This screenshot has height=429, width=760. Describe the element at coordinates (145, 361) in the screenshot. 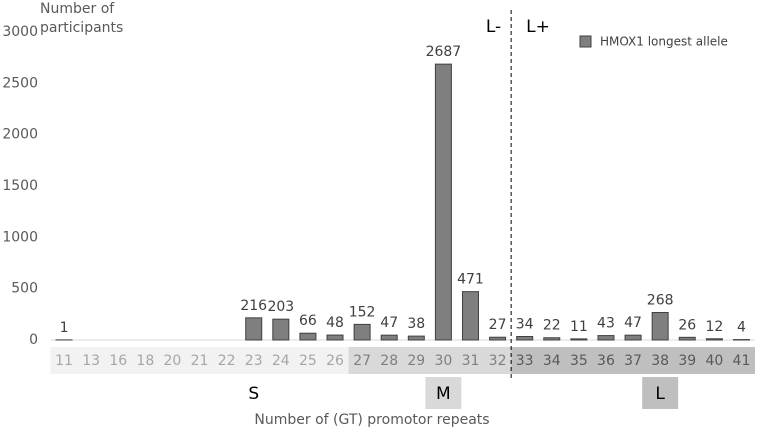

I see `x-tick-label: 18` at that location.